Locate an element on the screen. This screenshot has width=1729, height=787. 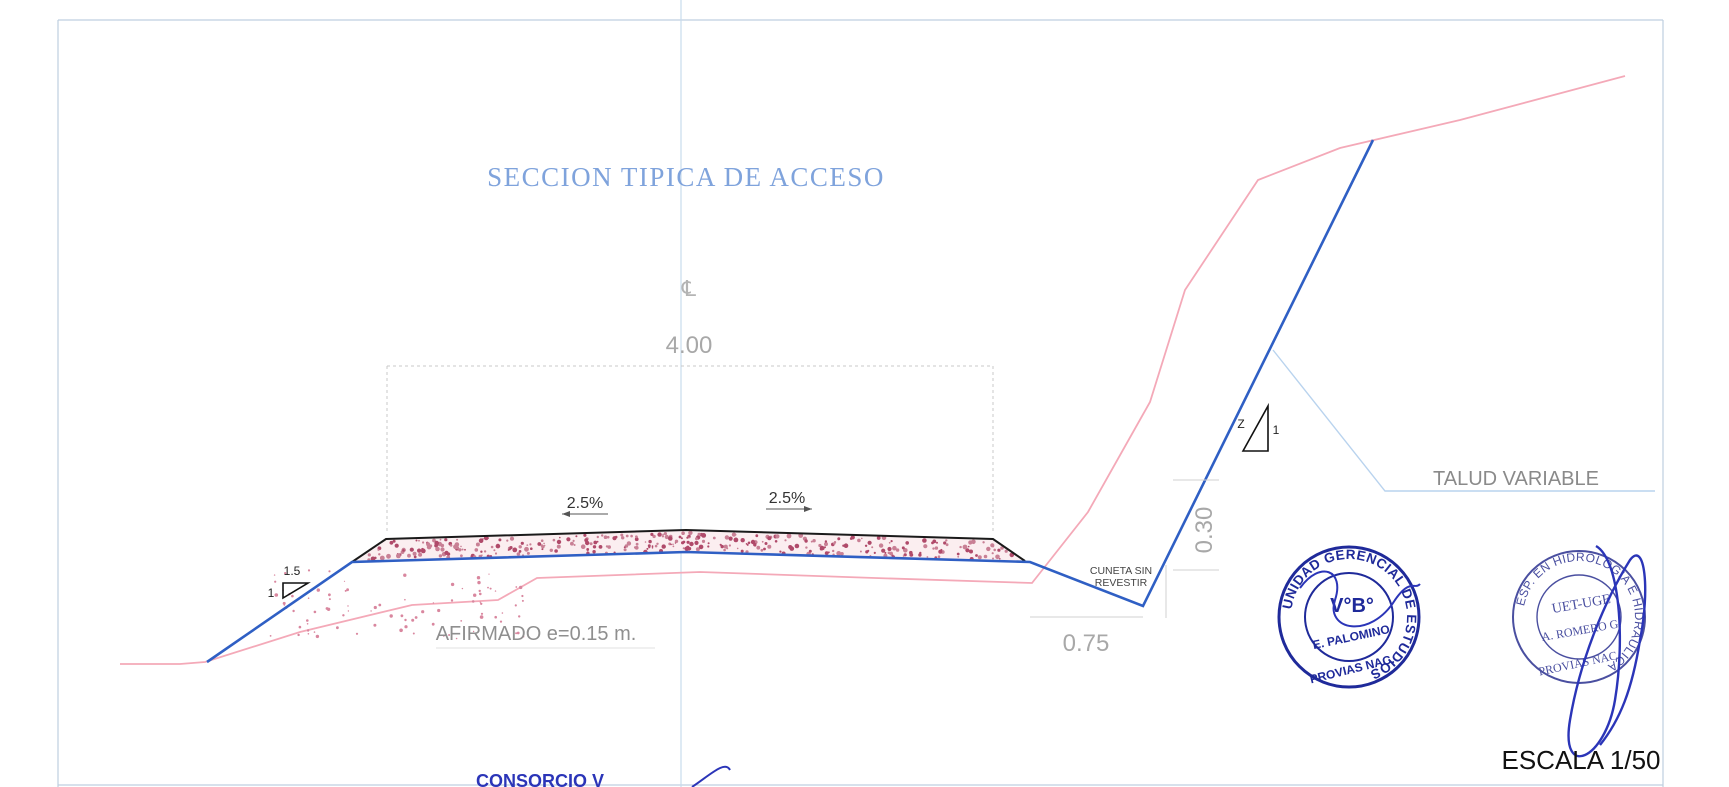
centerline-symbol: ℄ is located at coordinates (689, 288).